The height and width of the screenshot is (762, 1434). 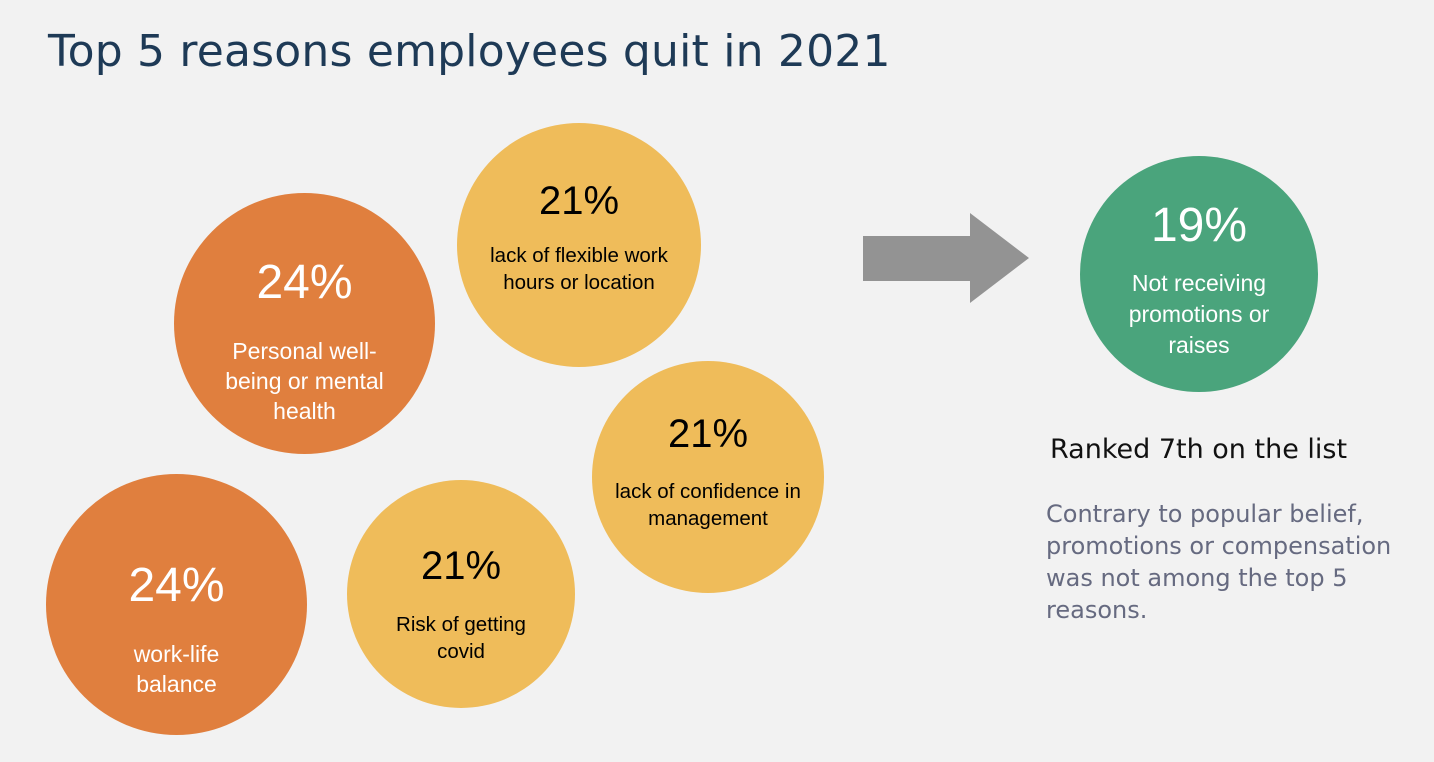 I want to click on right-arrow-icon, so click(x=946, y=258).